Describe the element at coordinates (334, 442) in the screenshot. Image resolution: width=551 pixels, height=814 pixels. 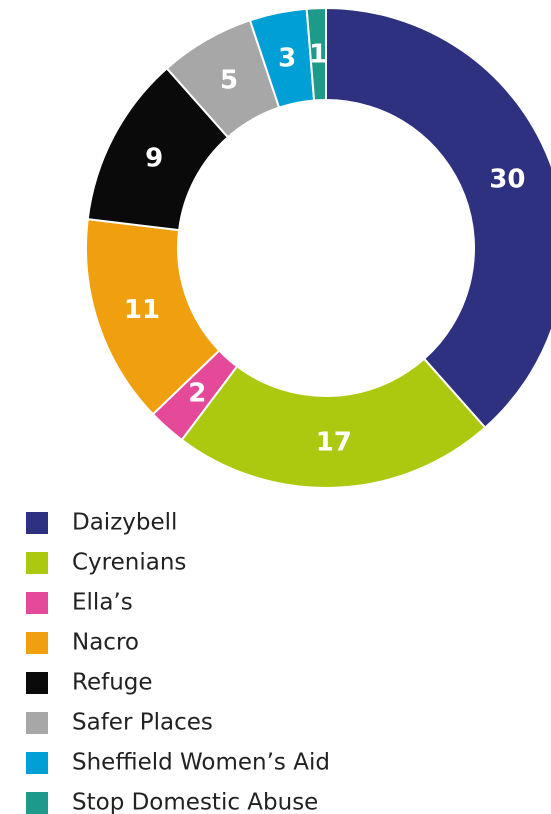
I see `slice-label: 17` at that location.